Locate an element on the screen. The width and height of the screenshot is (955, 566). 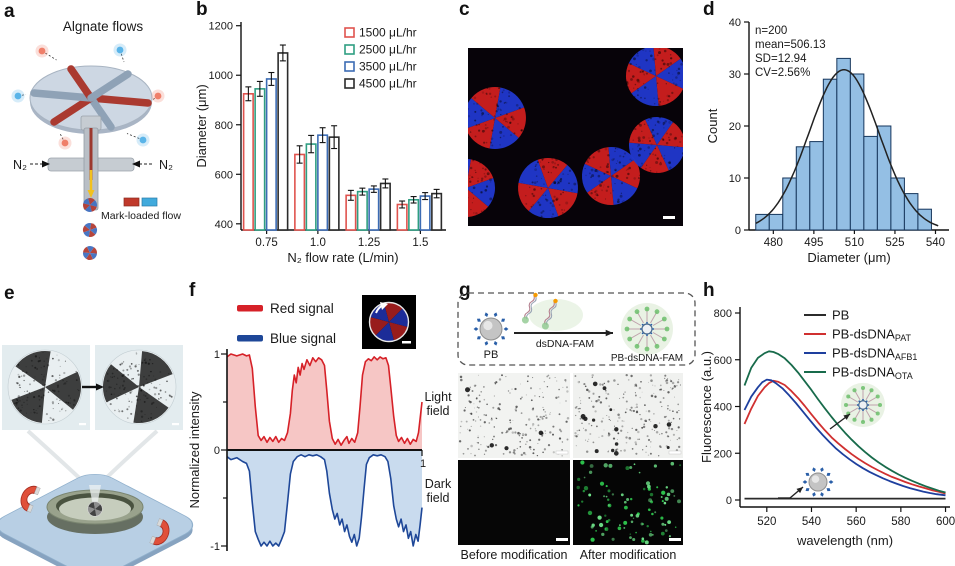
fam-glow is located at coordinates (556, 315).